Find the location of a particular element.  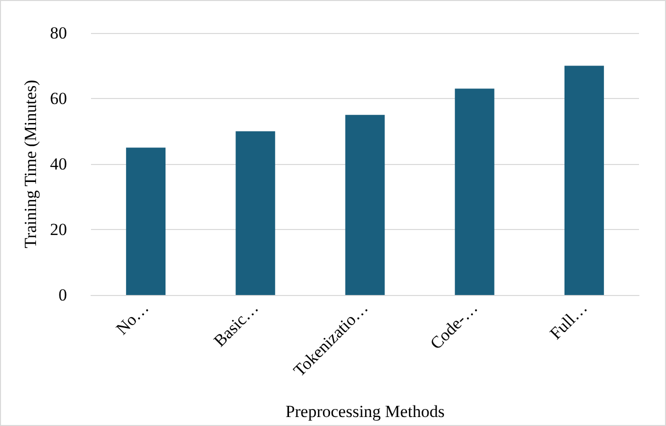

y-tick-label: 0 is located at coordinates (62, 295).